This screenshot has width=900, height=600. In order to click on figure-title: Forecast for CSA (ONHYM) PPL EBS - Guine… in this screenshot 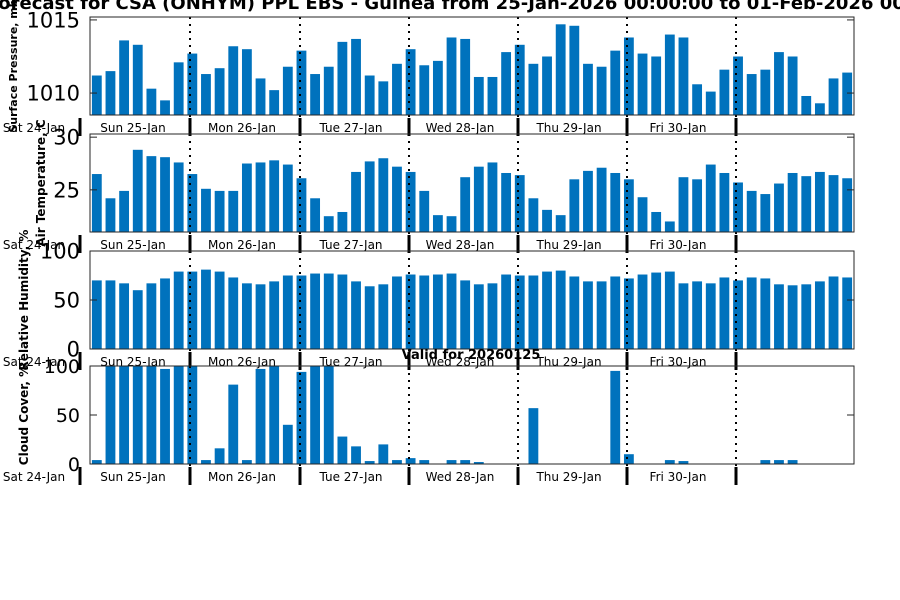, I will do `click(450, 7)`.